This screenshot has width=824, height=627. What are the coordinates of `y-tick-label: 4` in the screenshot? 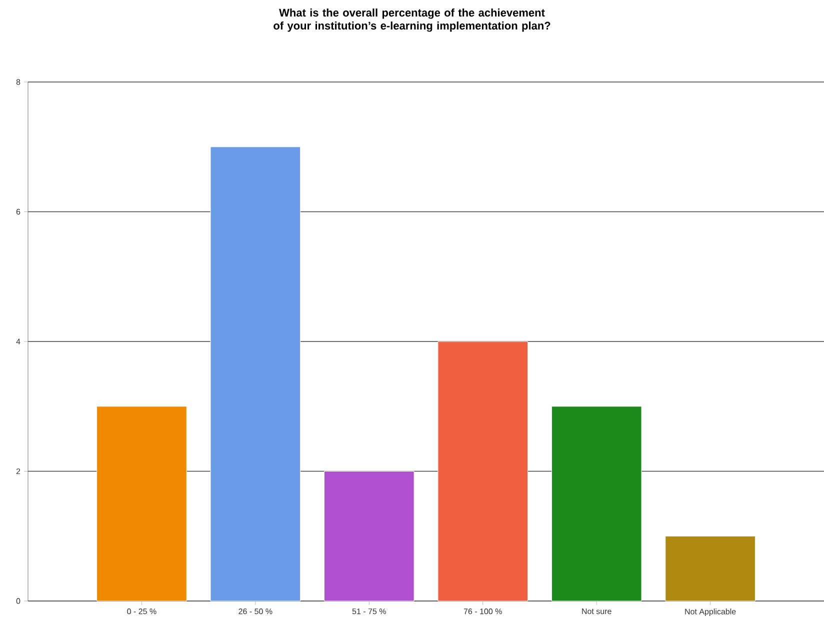 It's located at (18, 341).